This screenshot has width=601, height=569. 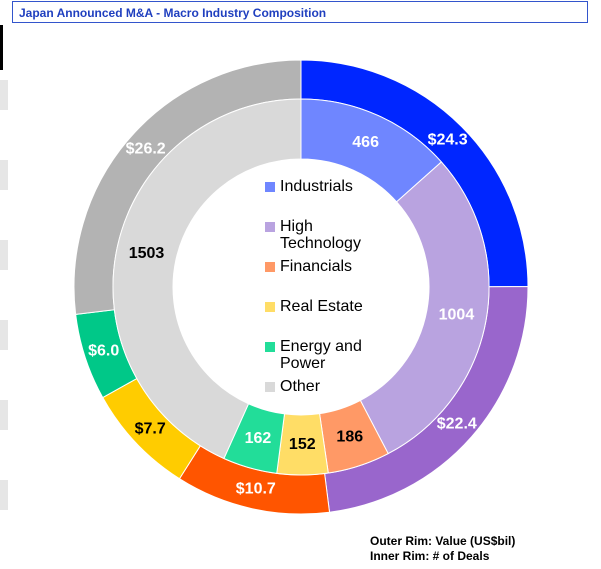 What do you see at coordinates (258, 438) in the screenshot?
I see `data-label: 162` at bounding box center [258, 438].